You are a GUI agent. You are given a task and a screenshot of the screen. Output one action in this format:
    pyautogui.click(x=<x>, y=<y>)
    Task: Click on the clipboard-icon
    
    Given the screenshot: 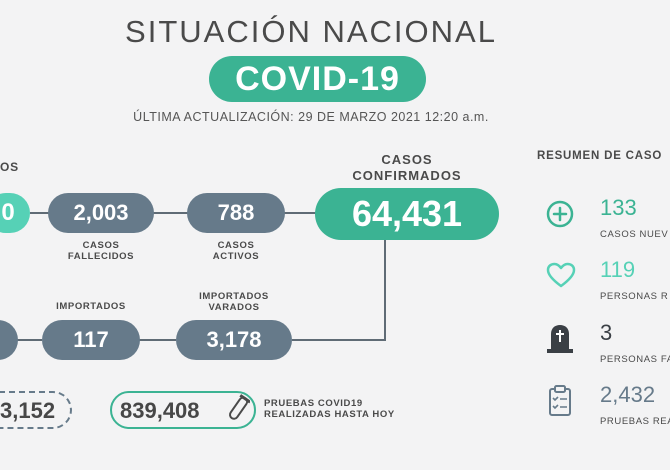 What is the action you would take?
    pyautogui.click(x=560, y=400)
    